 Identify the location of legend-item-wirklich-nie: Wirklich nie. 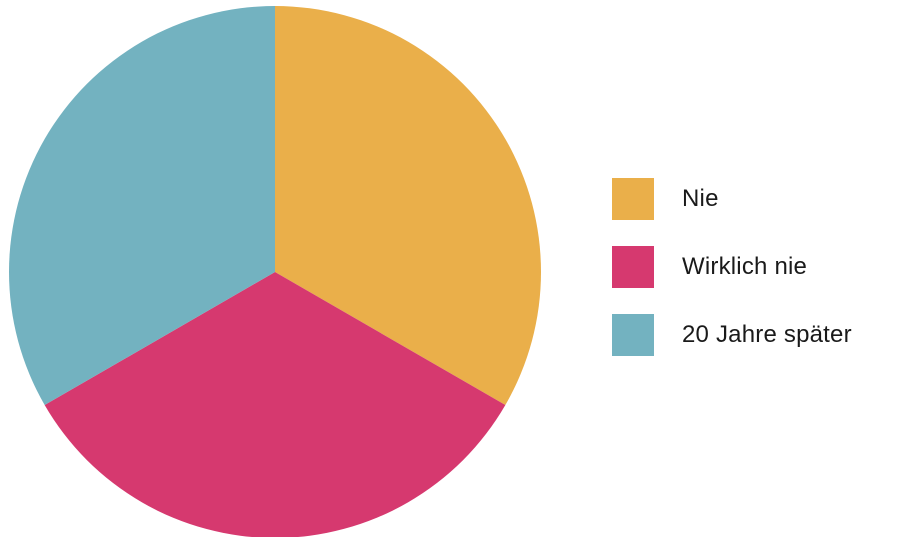
(762, 267).